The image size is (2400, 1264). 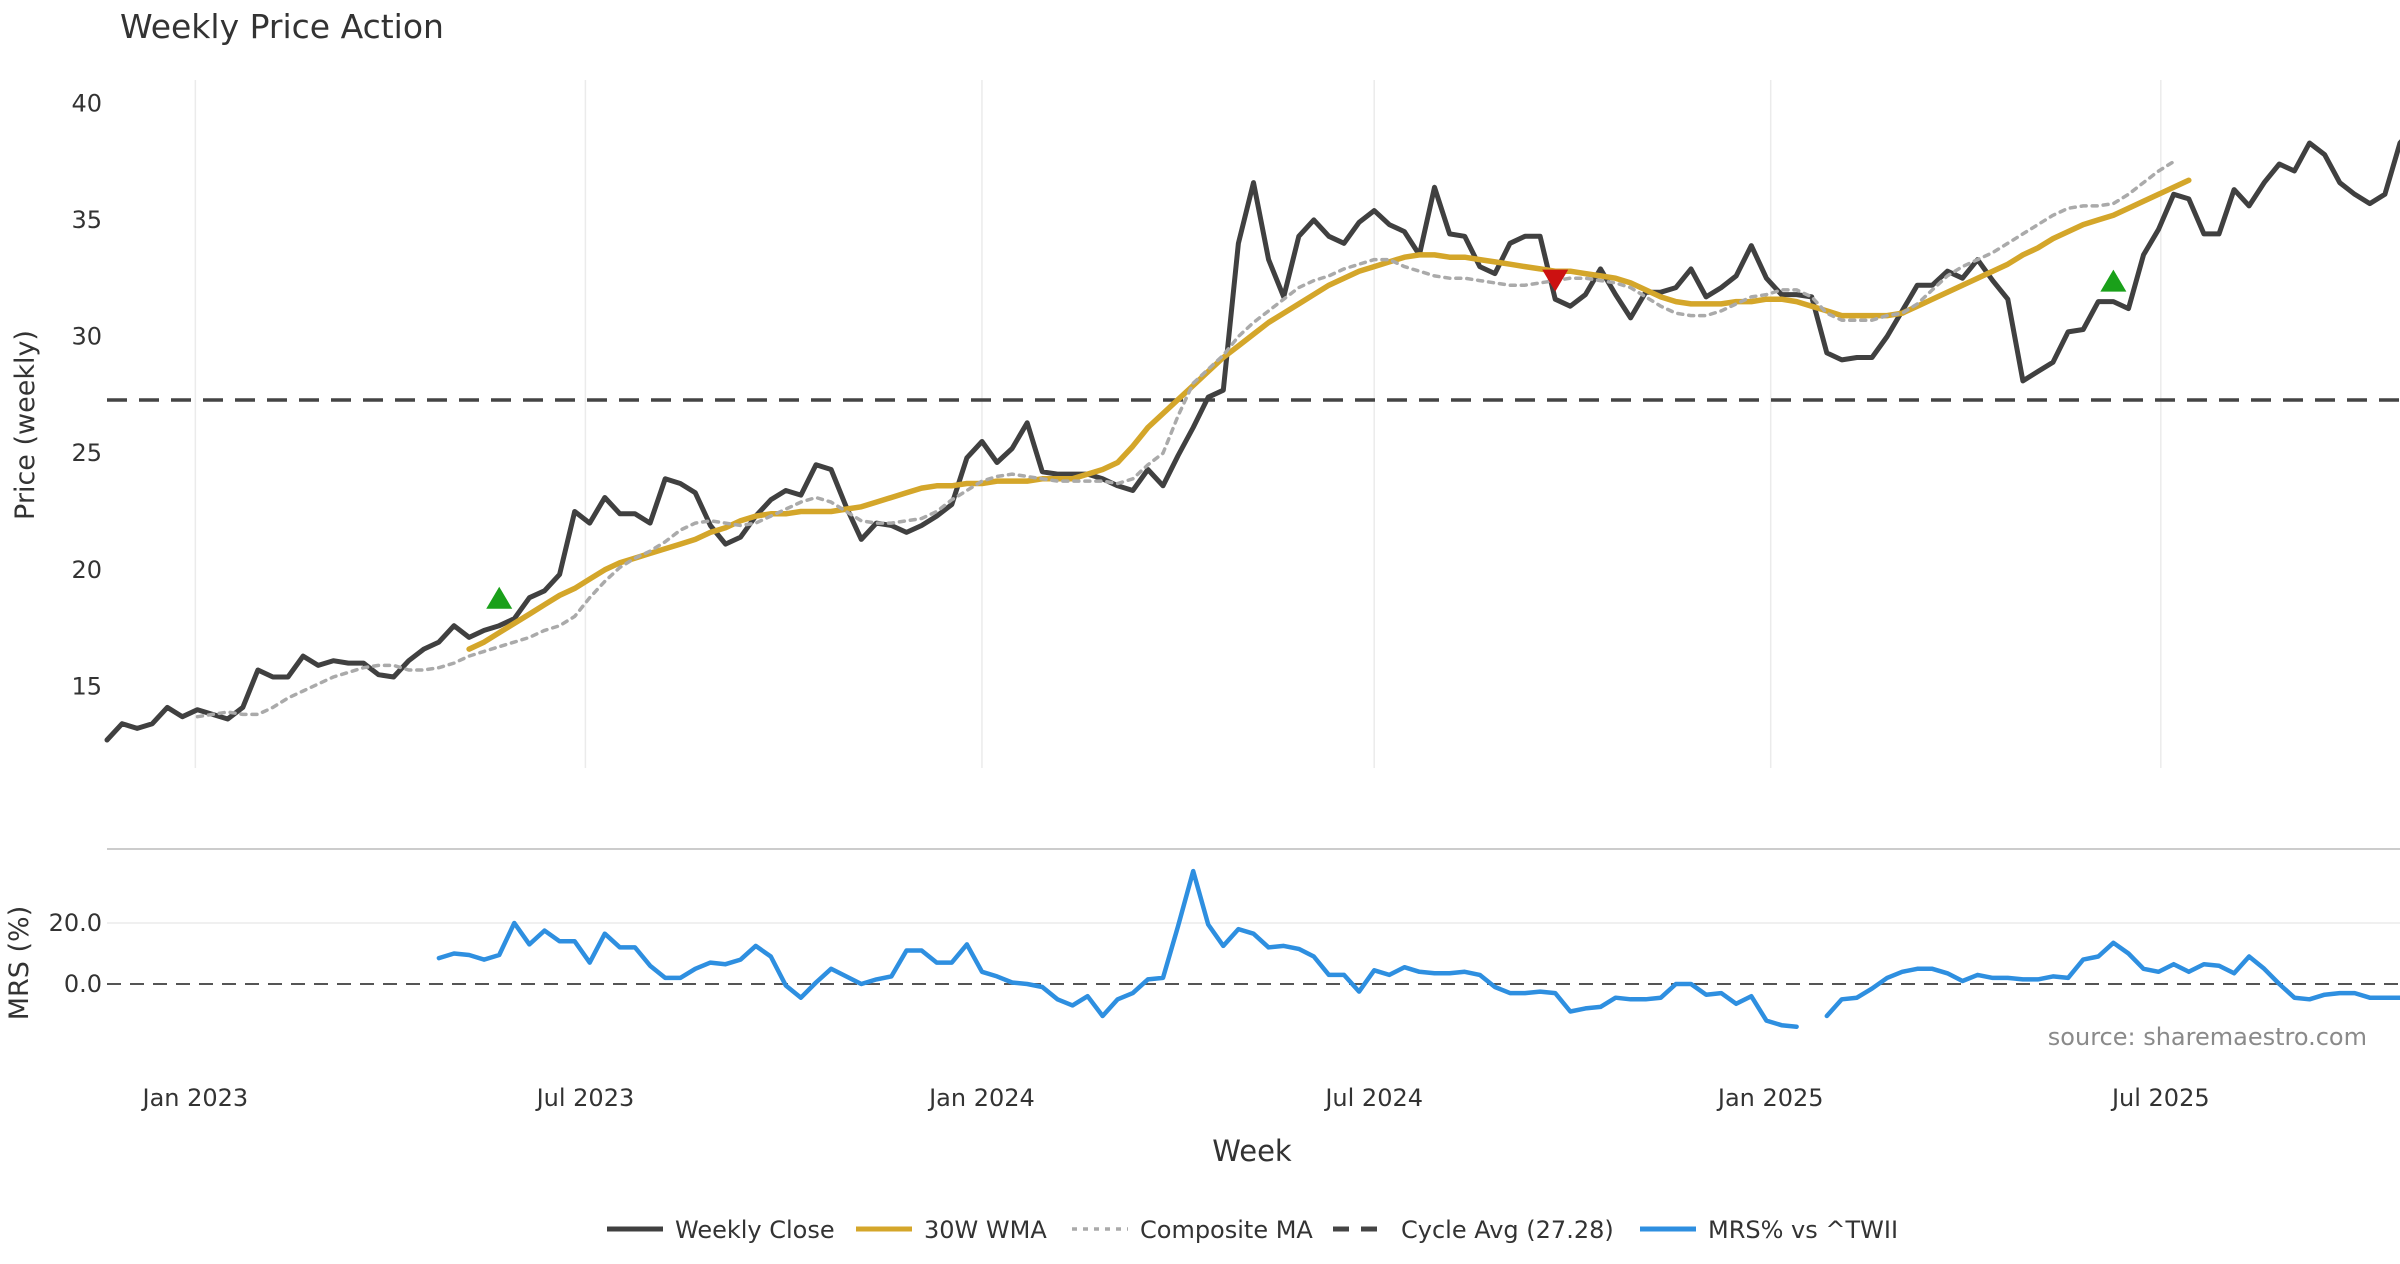 What do you see at coordinates (86, 686) in the screenshot?
I see `price-tick-label: 15` at bounding box center [86, 686].